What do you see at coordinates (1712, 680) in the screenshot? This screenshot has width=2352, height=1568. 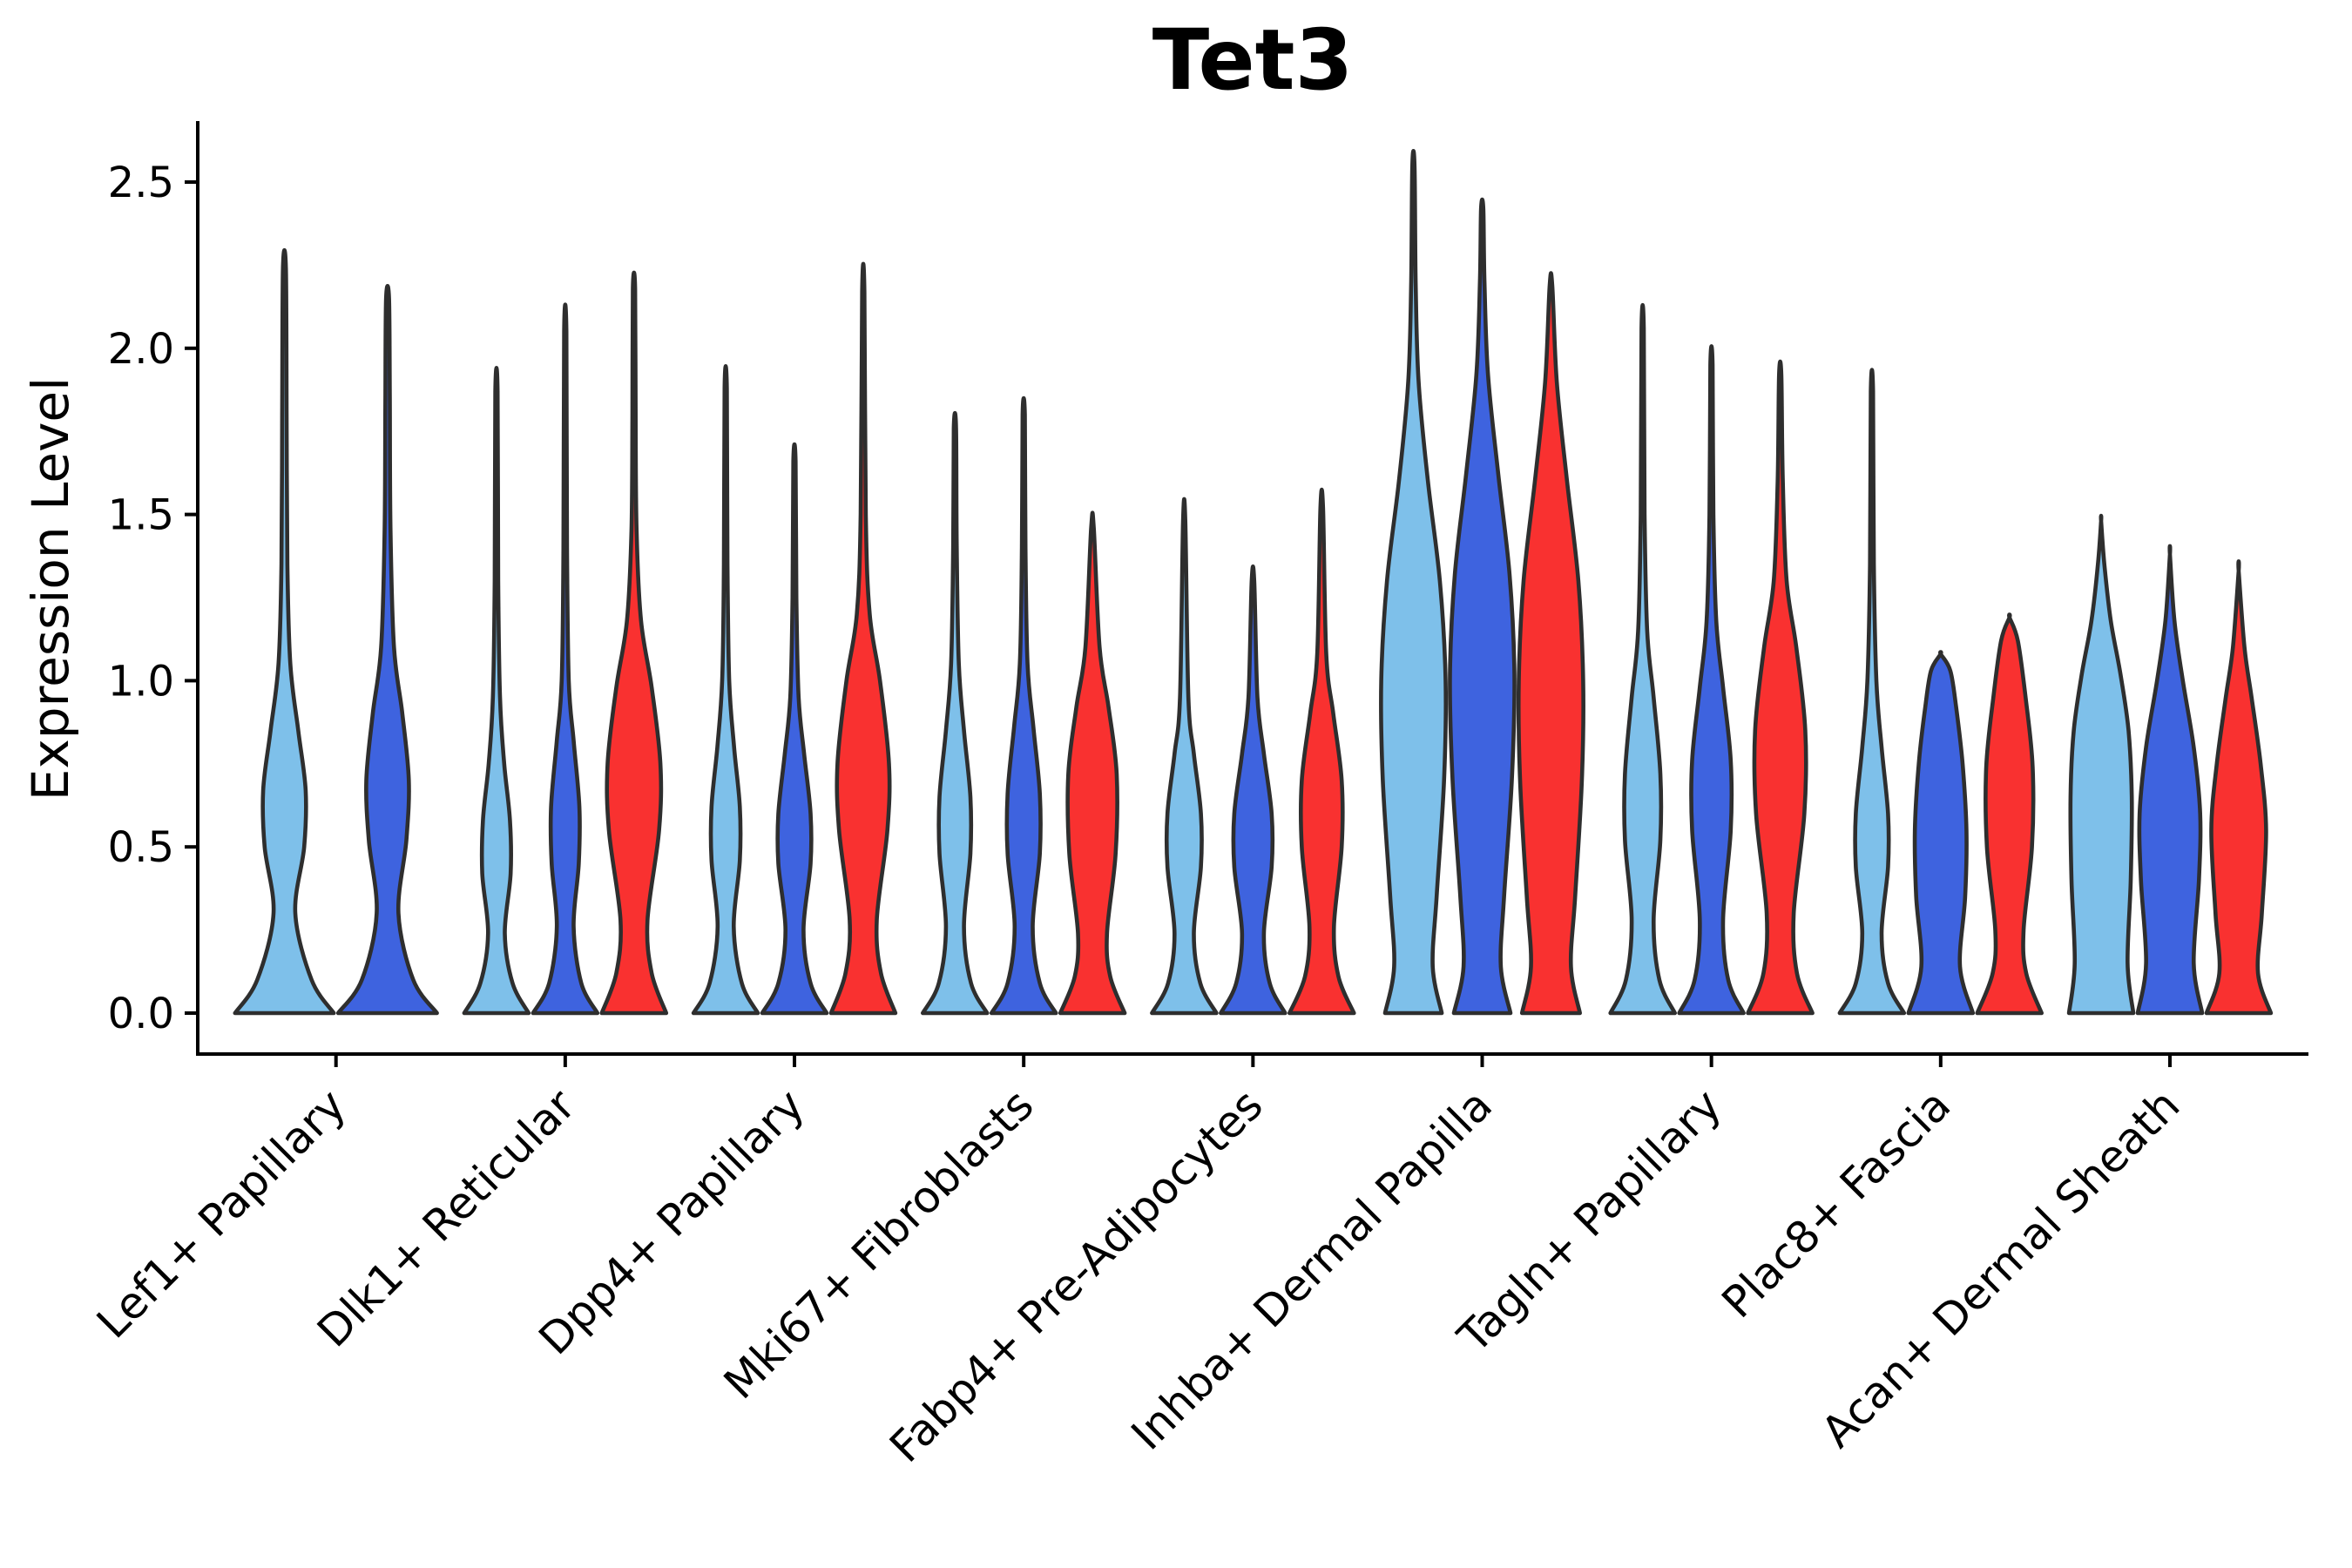 I see `violin-tagln-papillary-dark_blue` at bounding box center [1712, 680].